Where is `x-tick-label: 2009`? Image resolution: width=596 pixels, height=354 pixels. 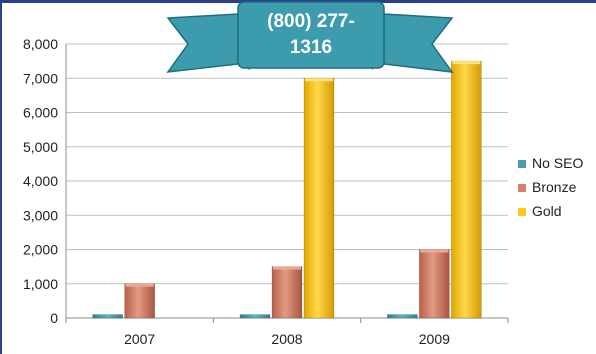
x-tick-label: 2009 is located at coordinates (434, 339).